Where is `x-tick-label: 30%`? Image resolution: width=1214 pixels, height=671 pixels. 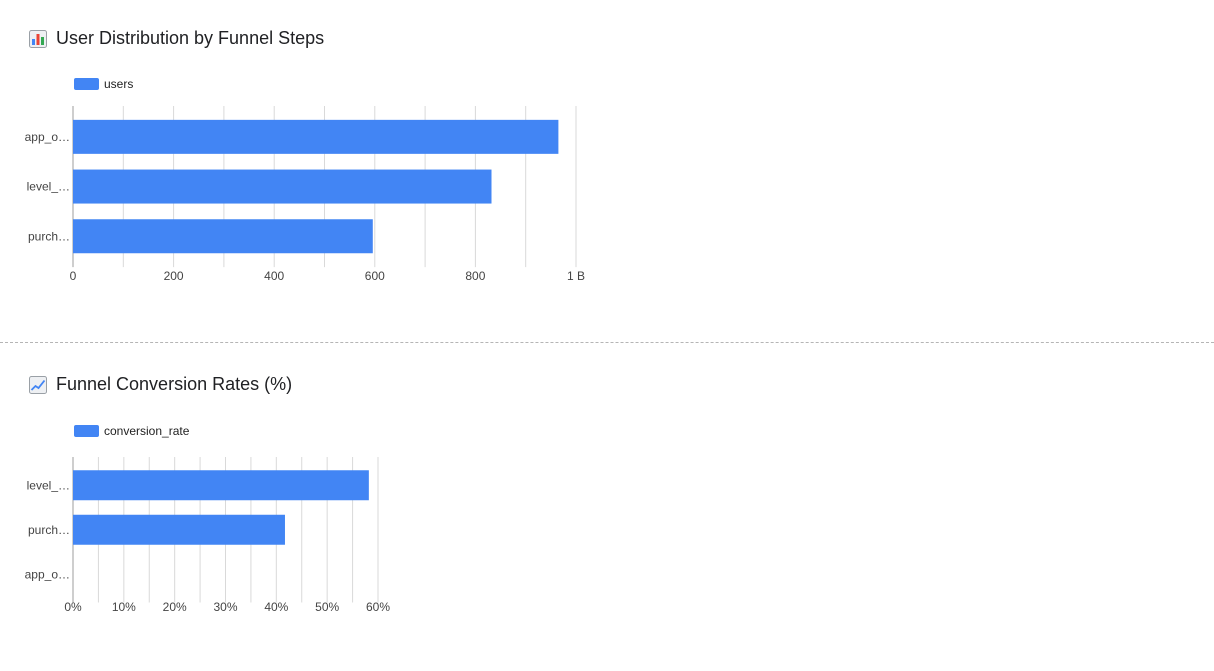 x-tick-label: 30% is located at coordinates (225, 607).